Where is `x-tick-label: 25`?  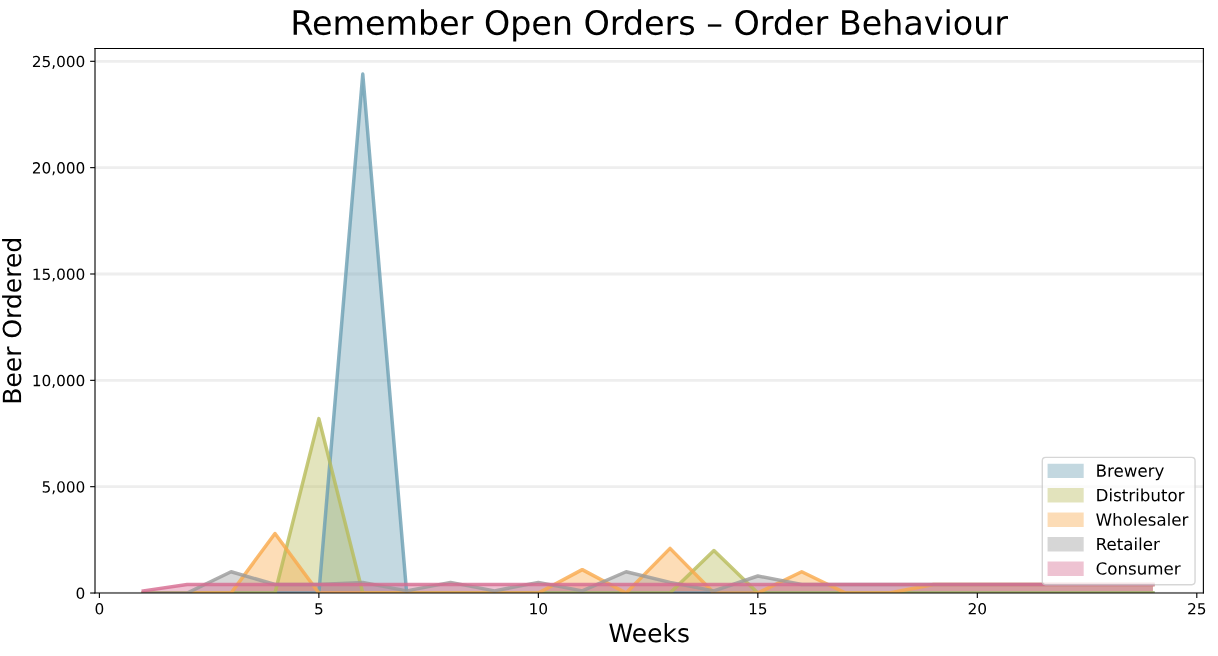
x-tick-label: 25 is located at coordinates (1197, 609).